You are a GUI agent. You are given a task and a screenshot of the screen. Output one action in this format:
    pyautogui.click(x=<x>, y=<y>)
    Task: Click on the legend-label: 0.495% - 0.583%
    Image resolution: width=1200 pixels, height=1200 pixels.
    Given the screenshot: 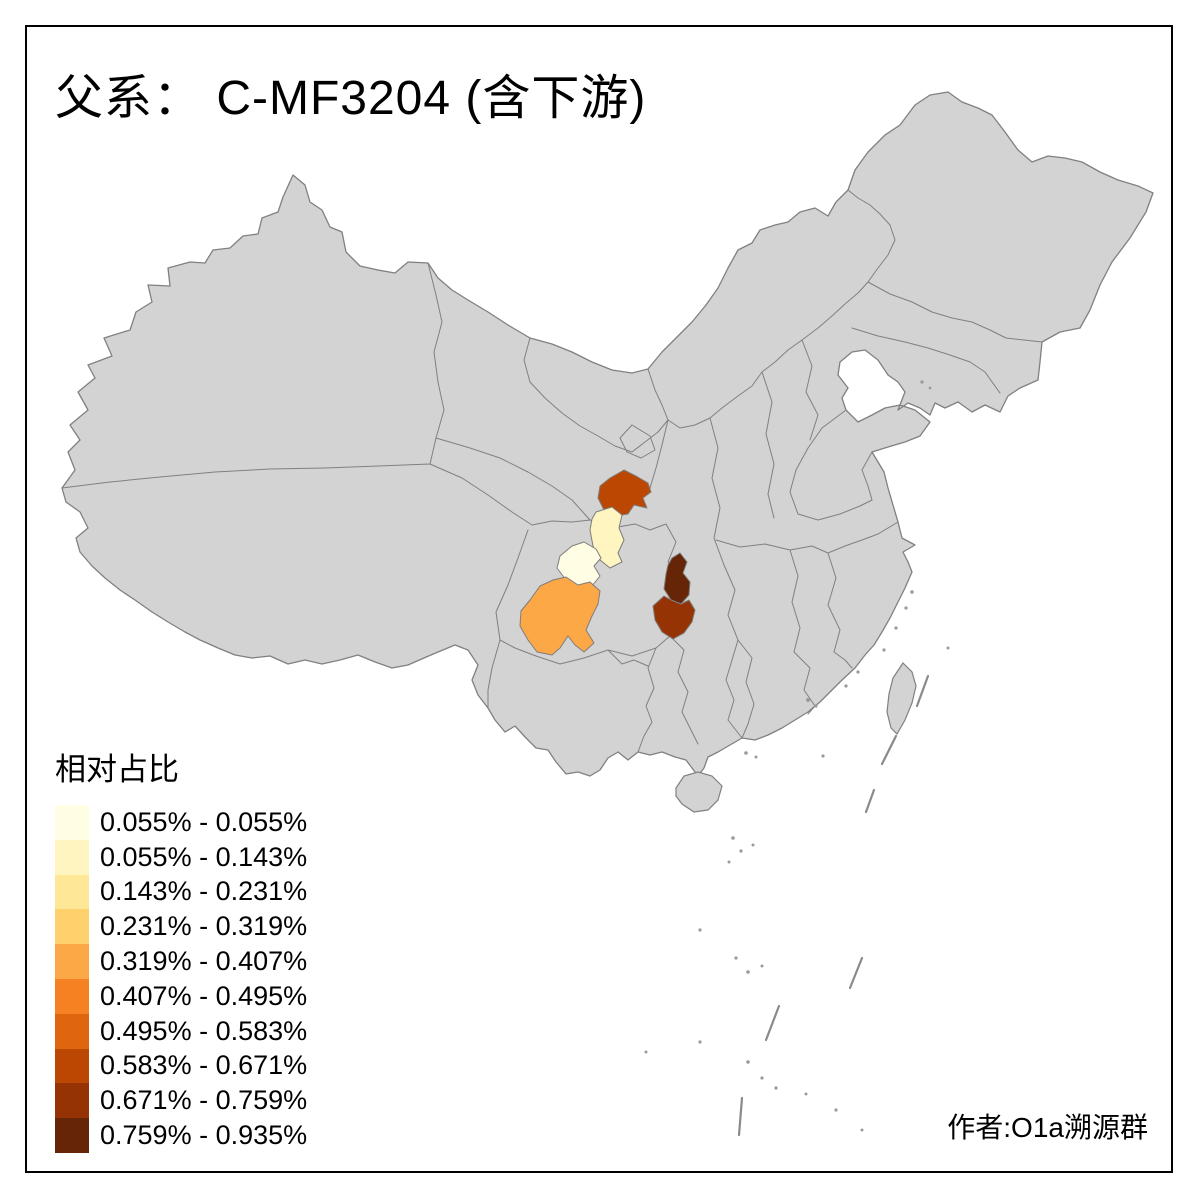 What is the action you would take?
    pyautogui.click(x=204, y=1030)
    